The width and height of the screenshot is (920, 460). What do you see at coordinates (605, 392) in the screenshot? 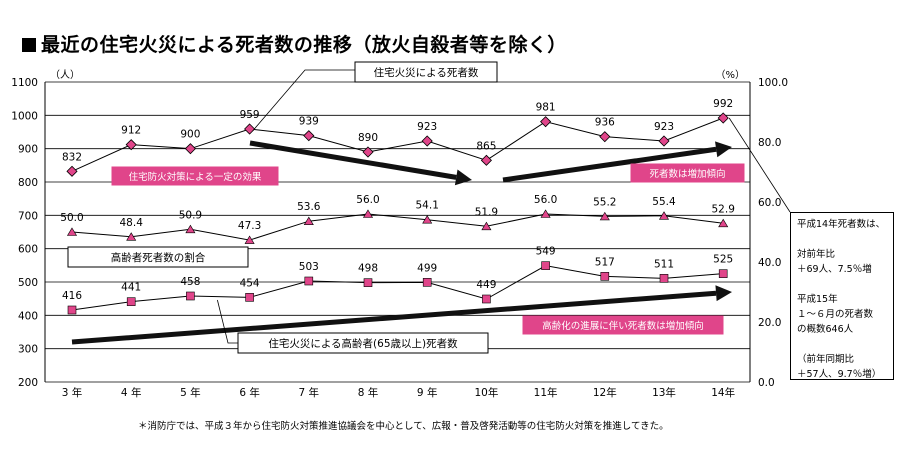
I see `x-tick-label: 12年` at bounding box center [605, 392].